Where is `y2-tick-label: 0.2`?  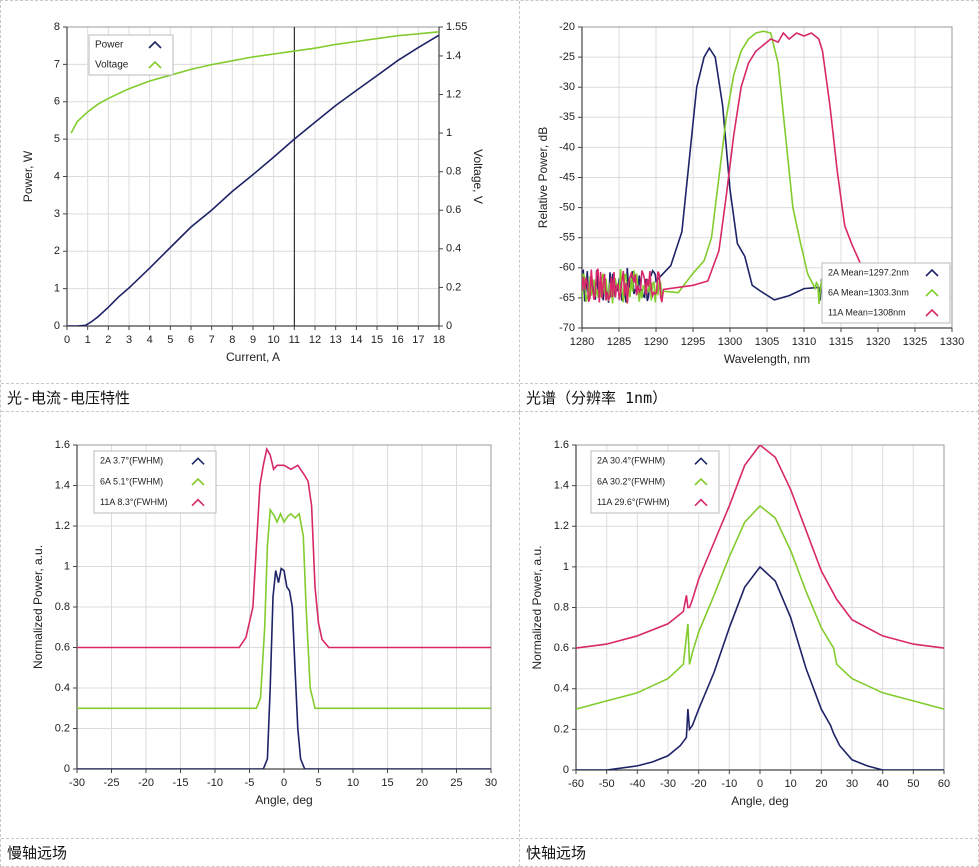
y2-tick-label: 0.2 is located at coordinates (453, 287).